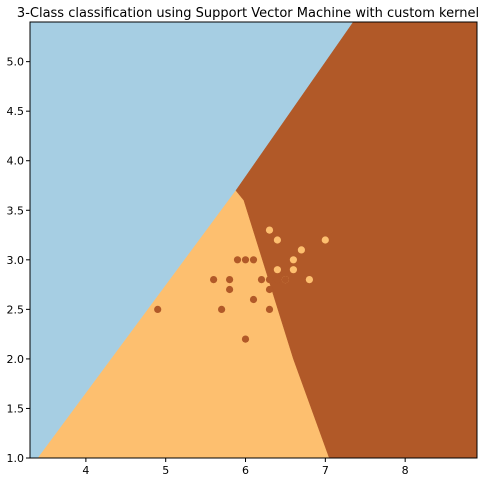  I want to click on data-points, so click(241, 284).